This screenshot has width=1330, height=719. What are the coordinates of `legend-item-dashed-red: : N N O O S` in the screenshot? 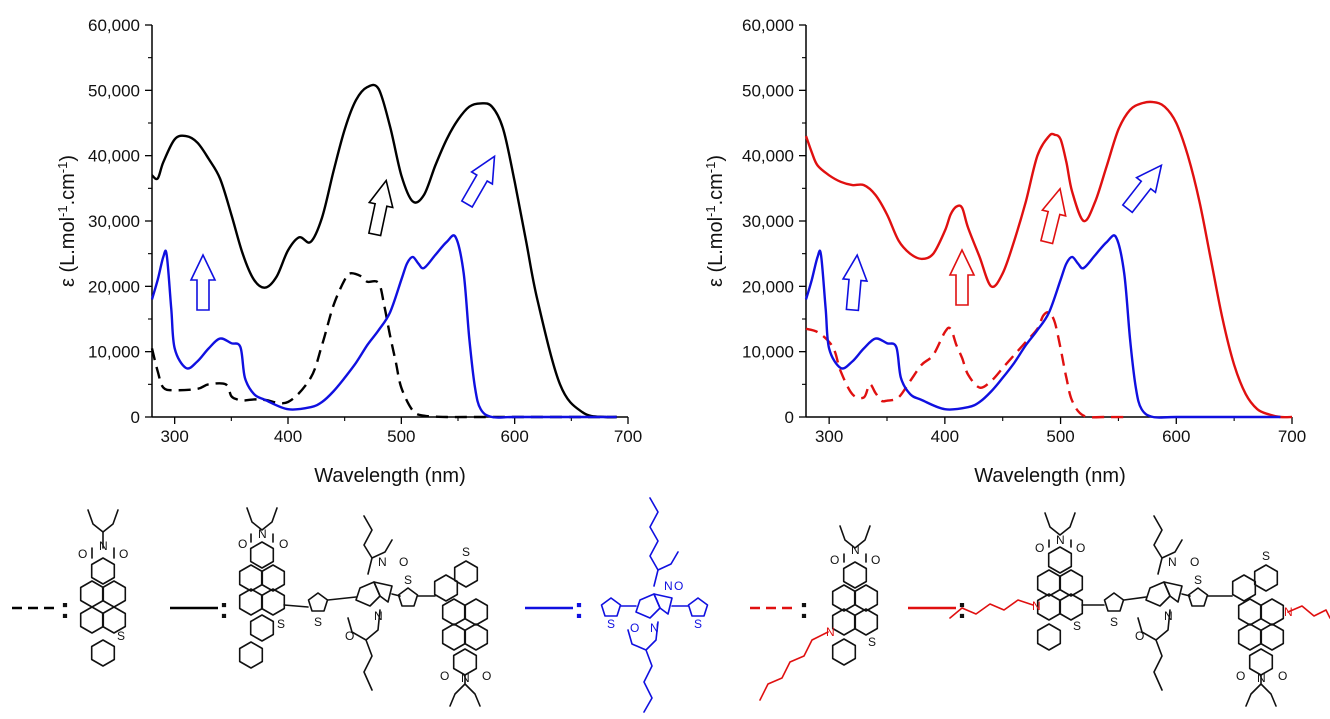 It's located at (815, 613).